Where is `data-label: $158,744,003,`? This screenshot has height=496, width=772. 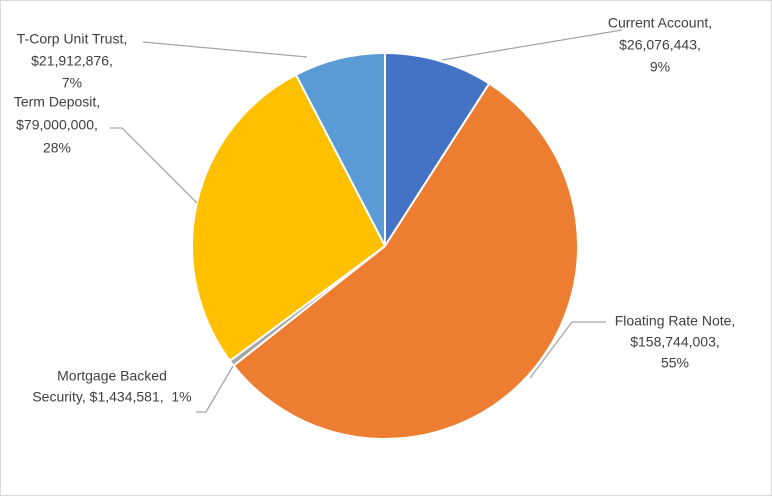
data-label: $158,744,003, is located at coordinates (675, 342).